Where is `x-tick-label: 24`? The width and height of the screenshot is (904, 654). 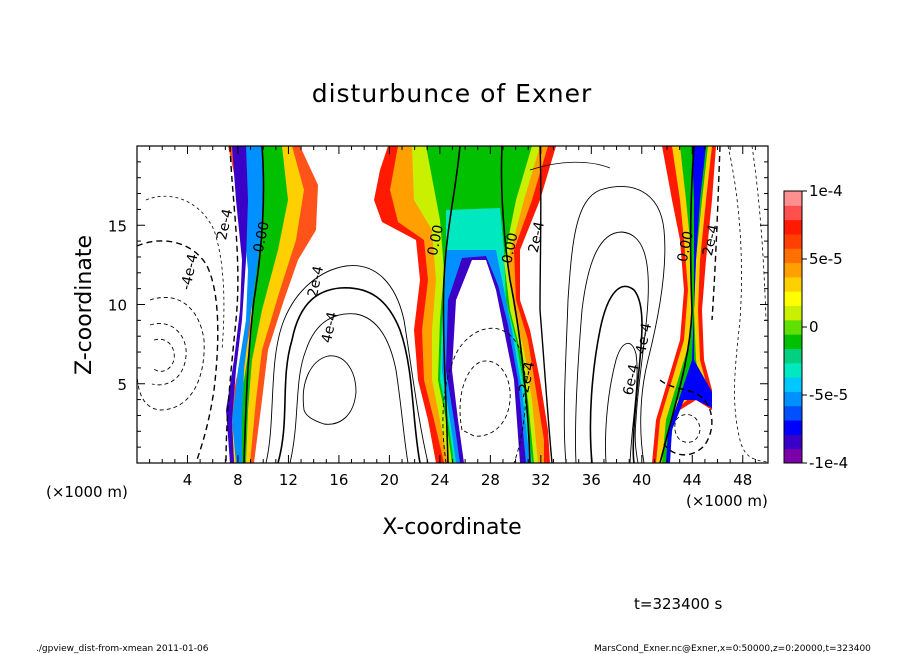 x-tick-label: 24 is located at coordinates (439, 480).